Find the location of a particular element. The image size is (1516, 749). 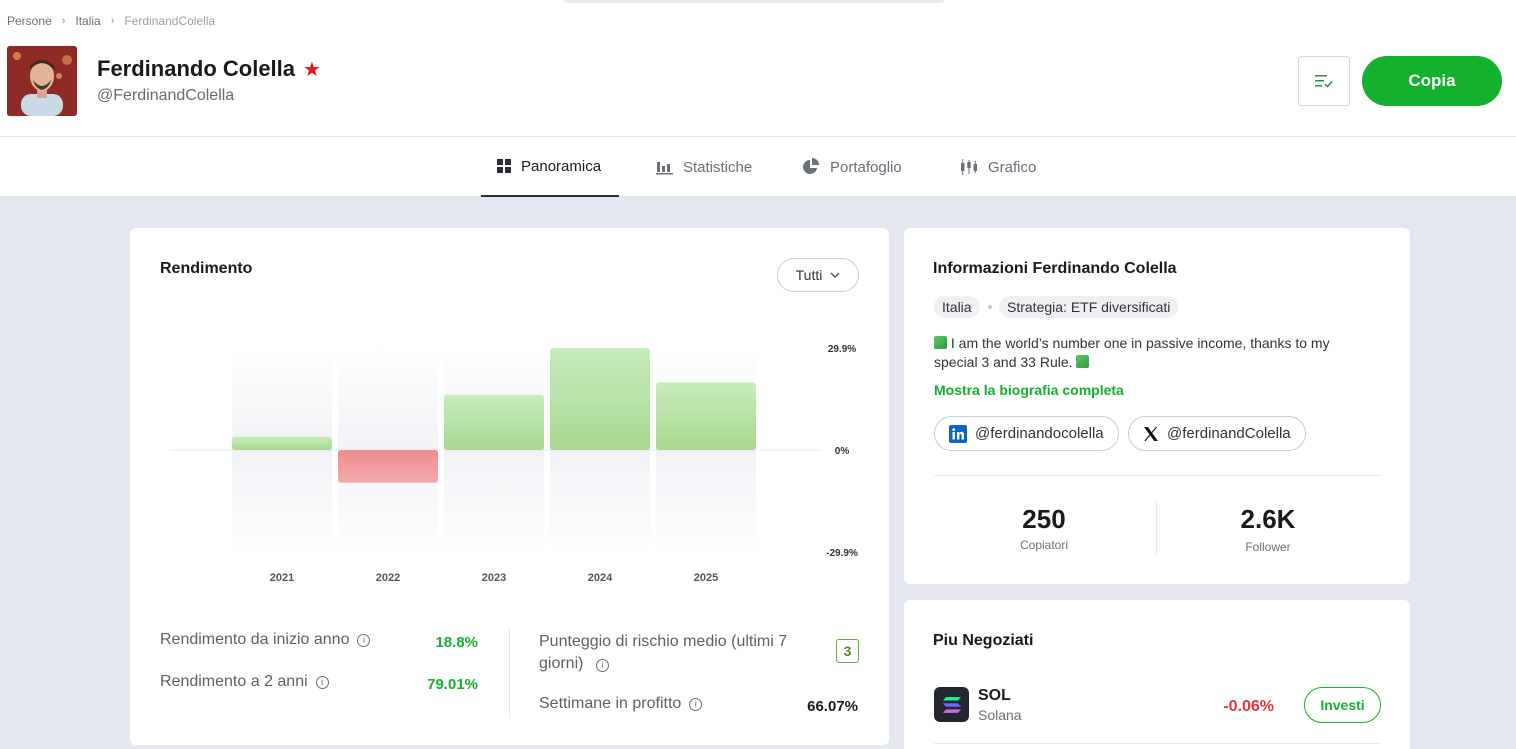

breadcrumb: Persone › Italia › FerdinandColella is located at coordinates (111, 21).